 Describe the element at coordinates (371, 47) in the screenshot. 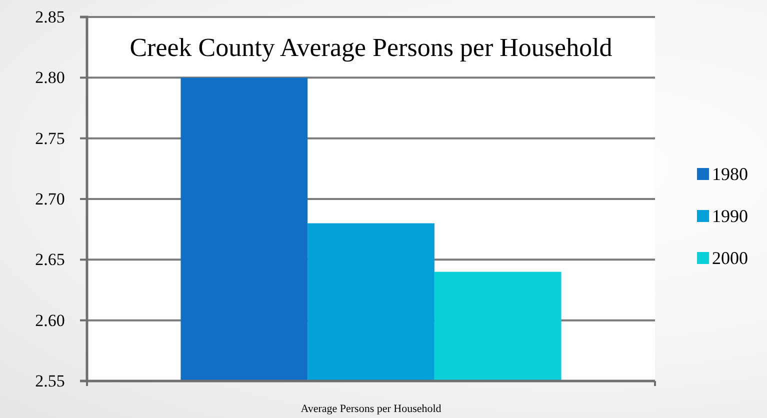

I see `text: Creek County Average Persons per Household` at that location.